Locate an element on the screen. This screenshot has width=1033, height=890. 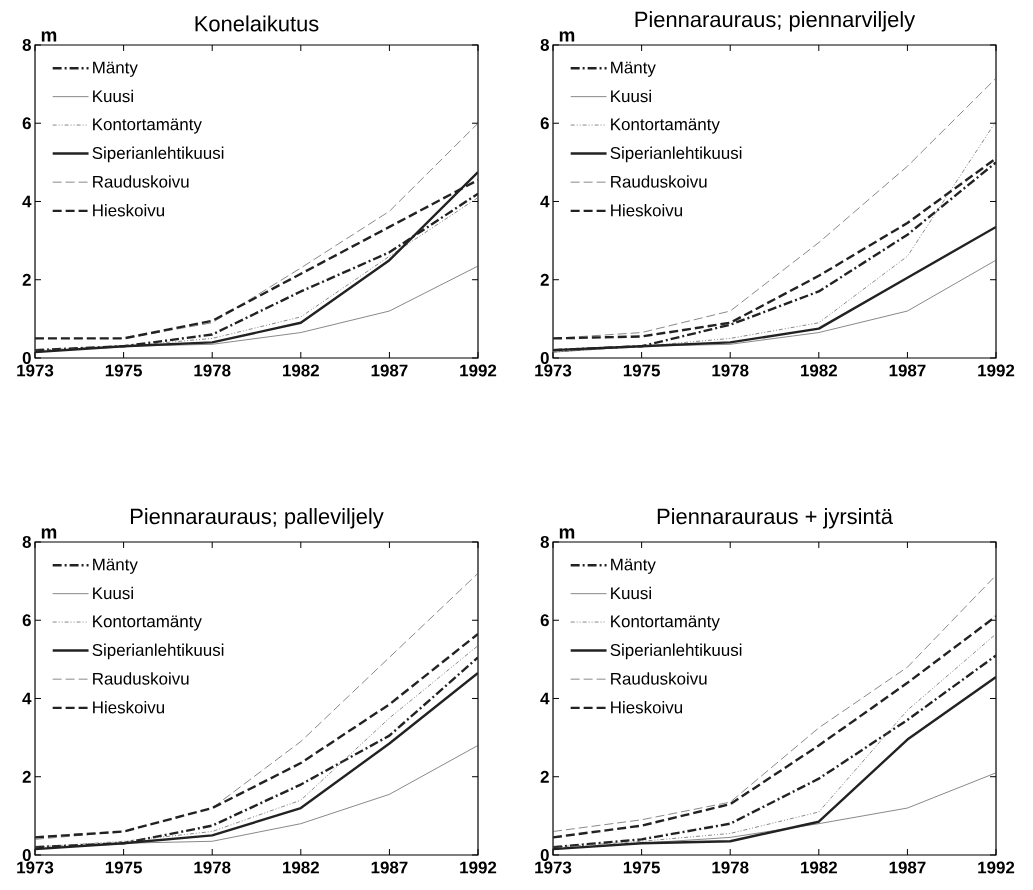
chart-title: Piennarauraus; piennarviljely is located at coordinates (775, 21).